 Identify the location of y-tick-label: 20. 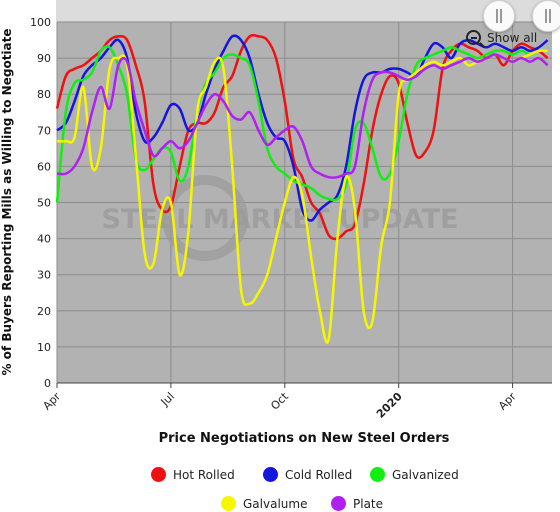
(44, 311).